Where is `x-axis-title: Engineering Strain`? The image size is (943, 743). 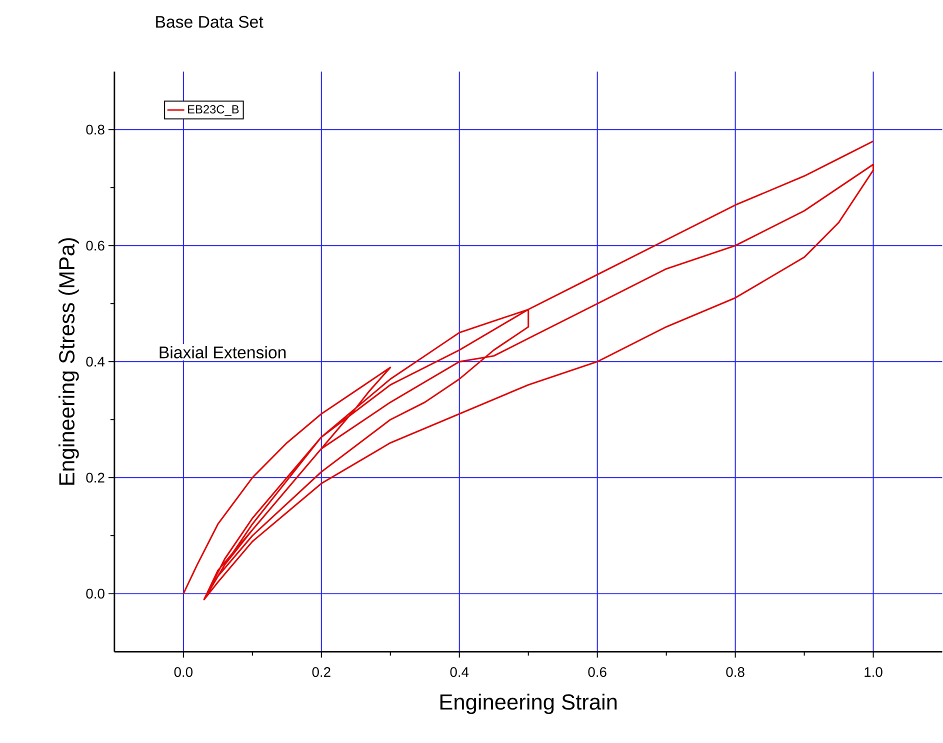
x-axis-title: Engineering Strain is located at coordinates (528, 704).